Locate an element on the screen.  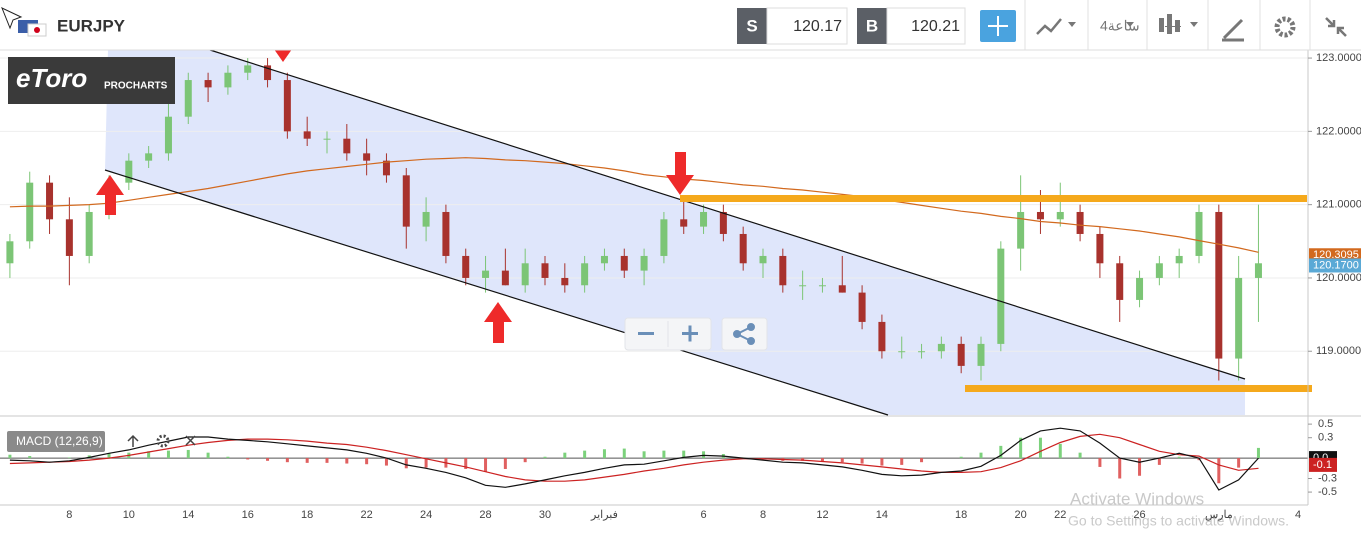
zoom-out is located at coordinates (646, 333).